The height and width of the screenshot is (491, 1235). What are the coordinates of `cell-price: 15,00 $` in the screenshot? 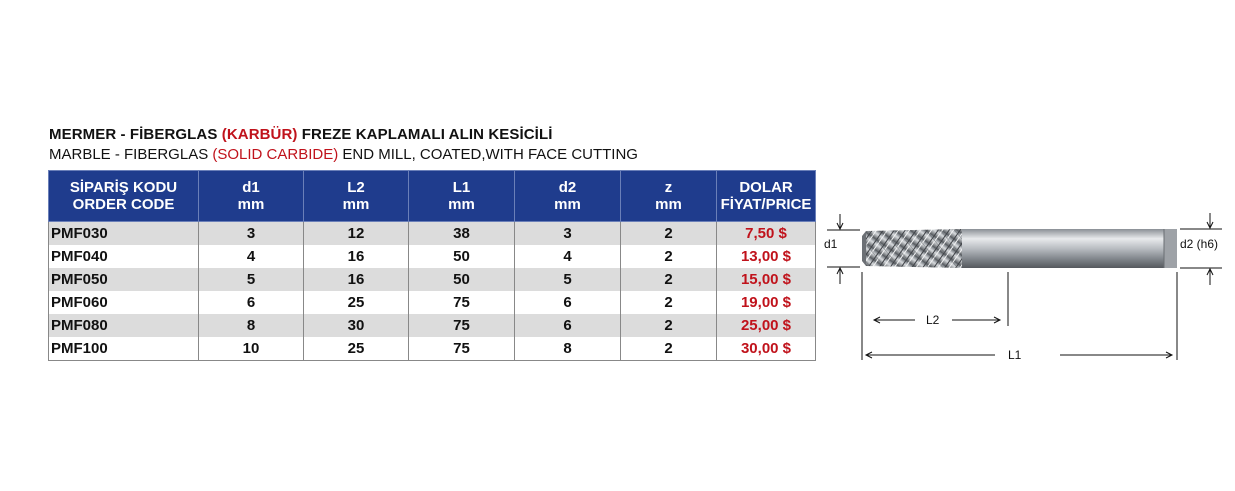 It's located at (766, 279).